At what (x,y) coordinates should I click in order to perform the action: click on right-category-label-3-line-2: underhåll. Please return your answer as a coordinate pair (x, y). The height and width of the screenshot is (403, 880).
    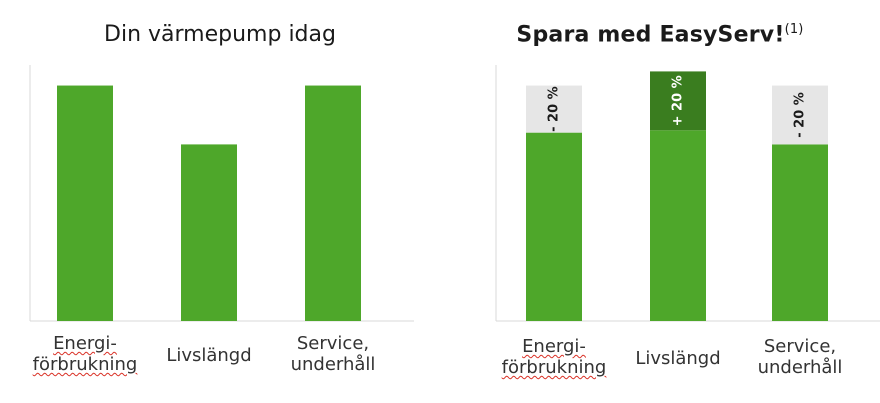
    Looking at the image, I should click on (800, 367).